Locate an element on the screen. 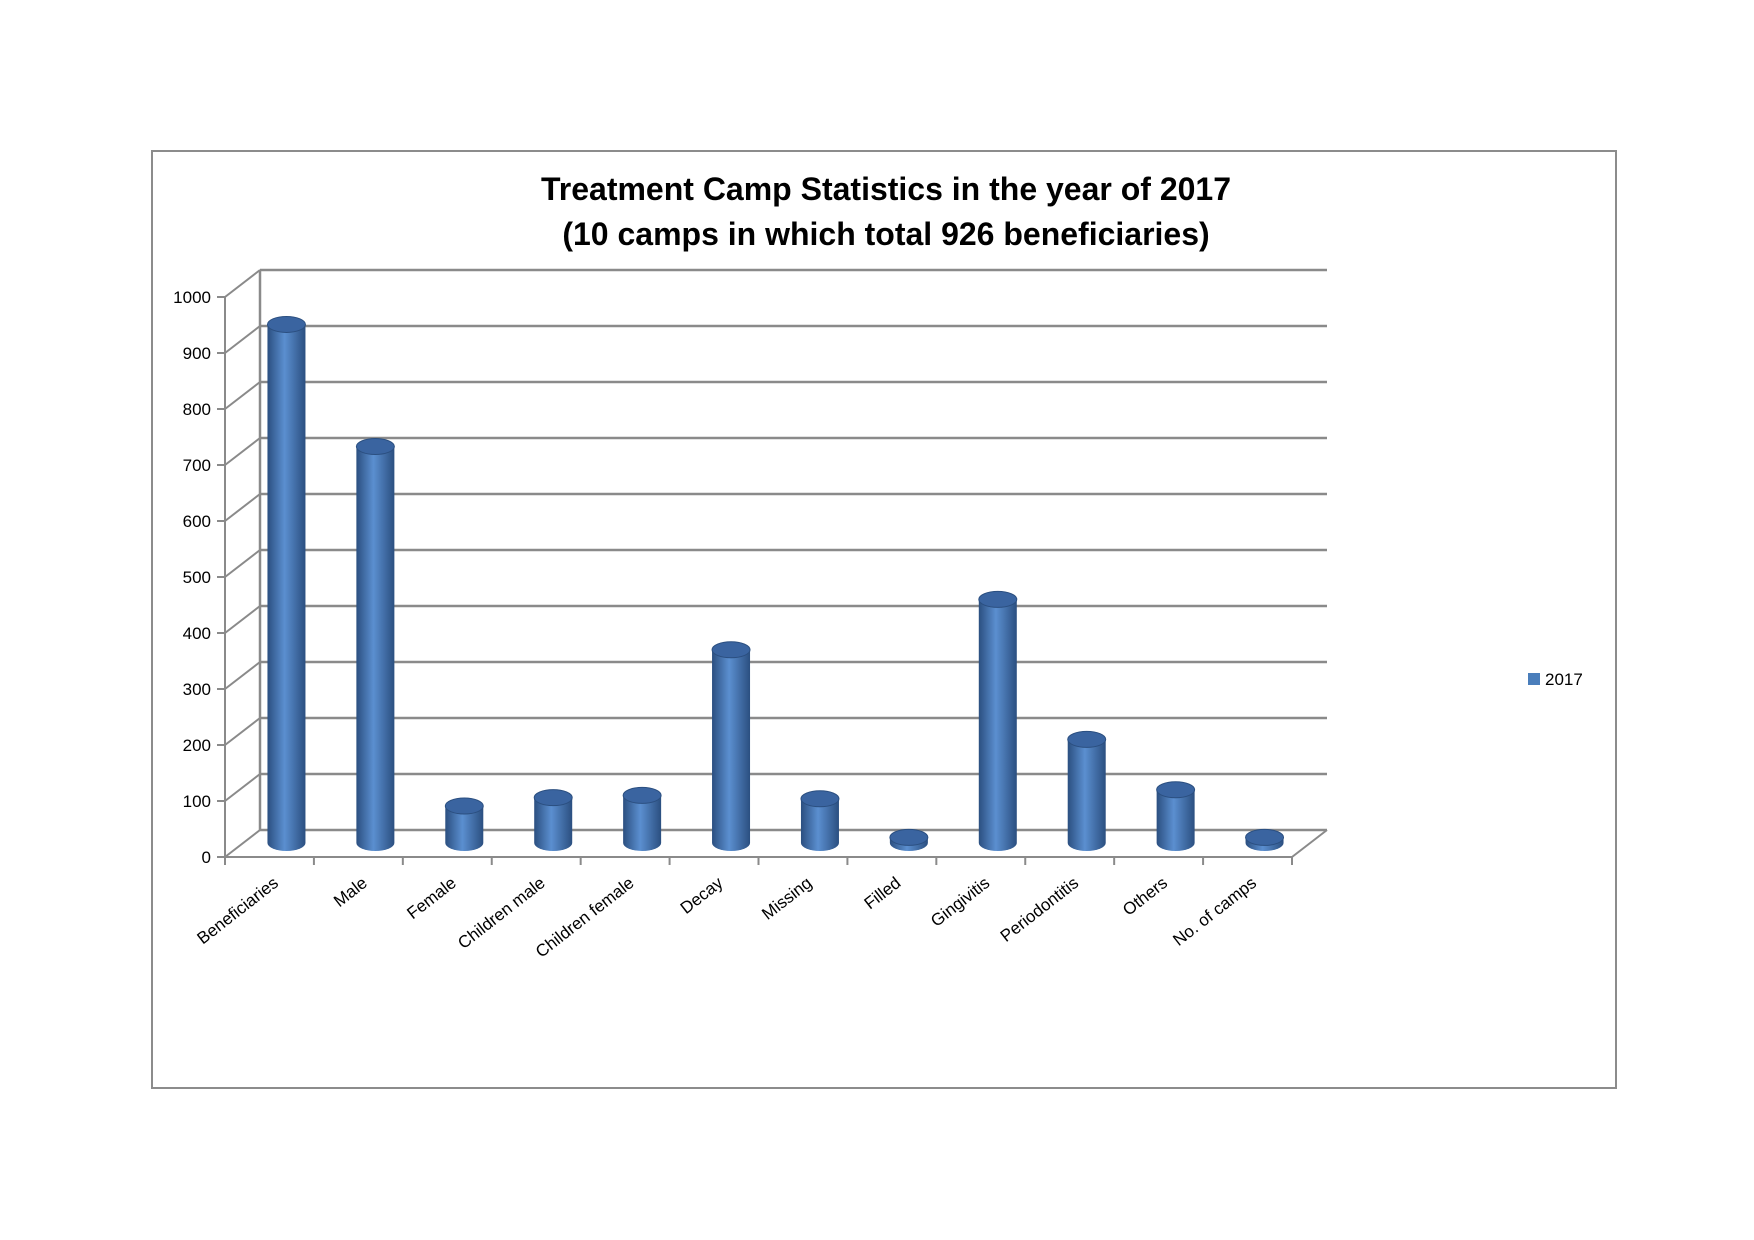 The image size is (1754, 1240). floor-right-edge is located at coordinates (1309, 843).